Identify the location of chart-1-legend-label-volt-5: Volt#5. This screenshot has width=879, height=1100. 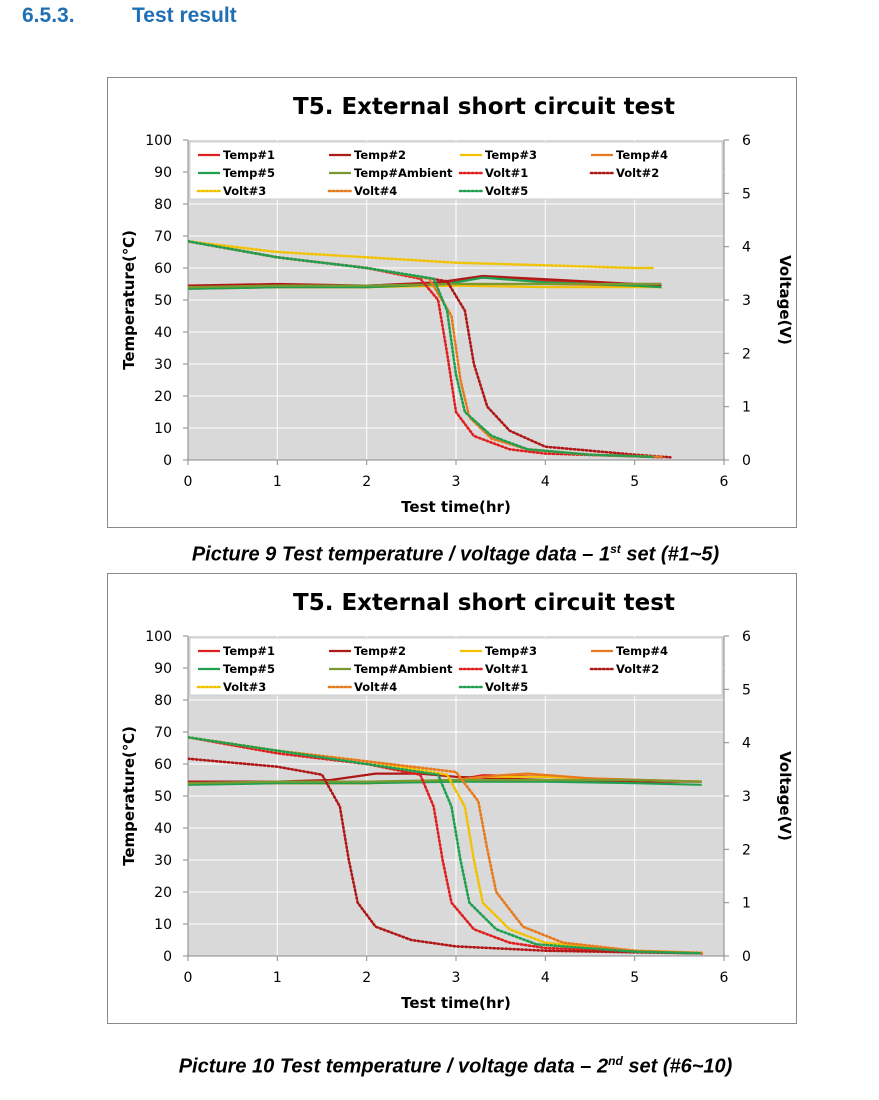
(506, 191).